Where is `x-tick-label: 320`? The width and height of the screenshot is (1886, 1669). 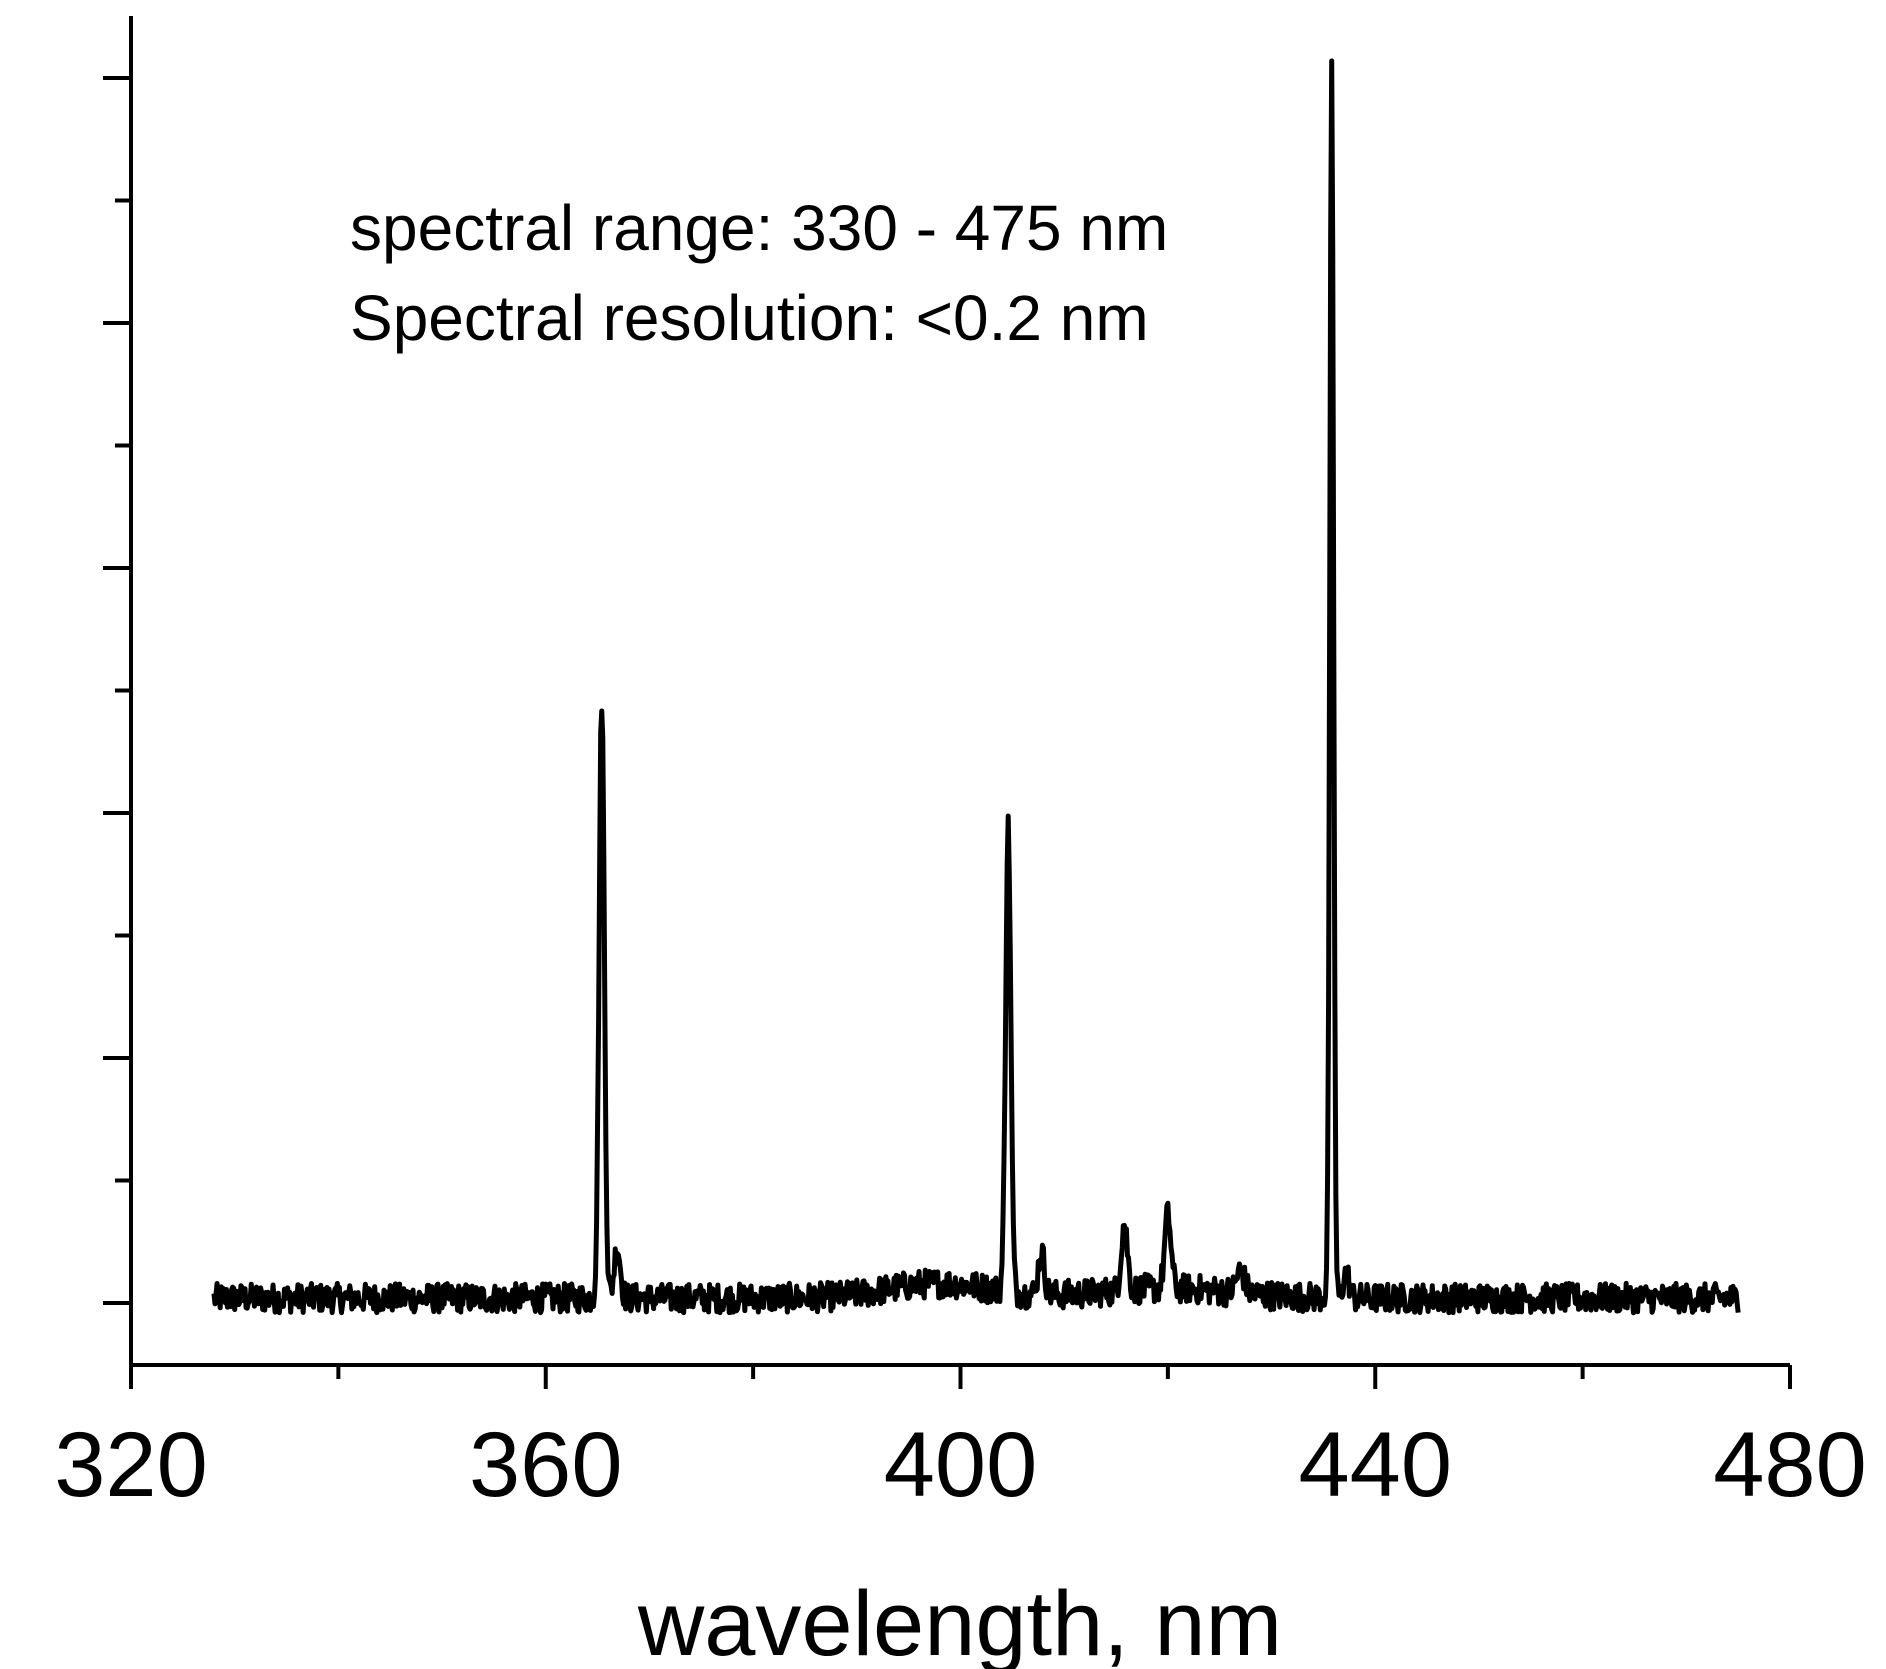 x-tick-label: 320 is located at coordinates (131, 1465).